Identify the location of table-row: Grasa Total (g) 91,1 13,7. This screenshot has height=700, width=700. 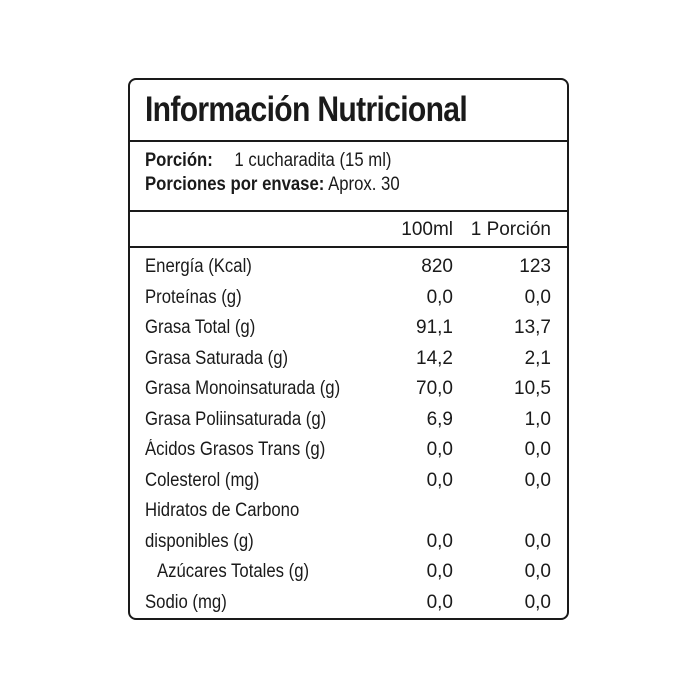
(348, 328).